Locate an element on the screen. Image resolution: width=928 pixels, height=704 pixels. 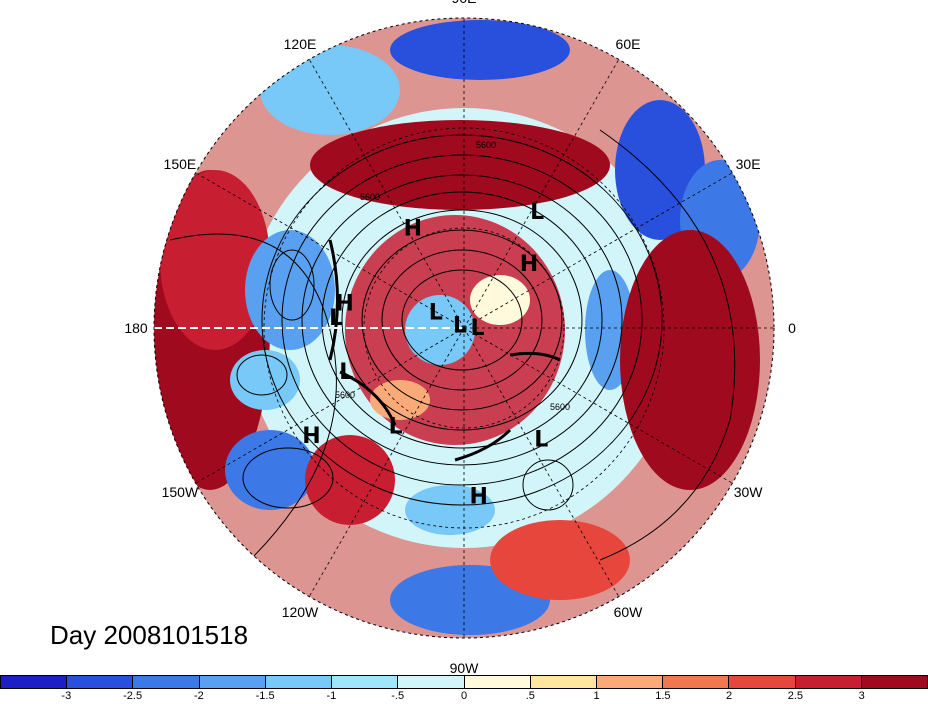
colorbar-tick-label: 1 is located at coordinates (596, 696).